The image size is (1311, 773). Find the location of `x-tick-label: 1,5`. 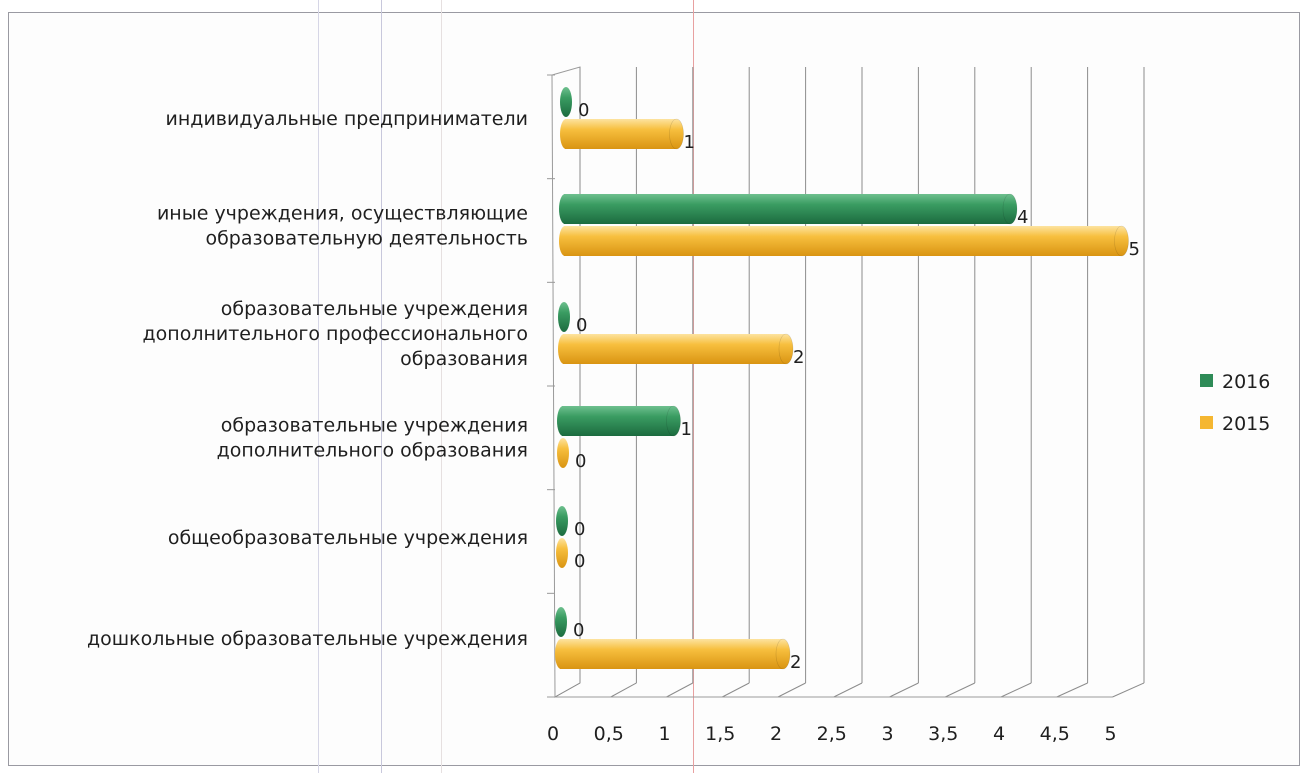

x-tick-label: 1,5 is located at coordinates (720, 734).